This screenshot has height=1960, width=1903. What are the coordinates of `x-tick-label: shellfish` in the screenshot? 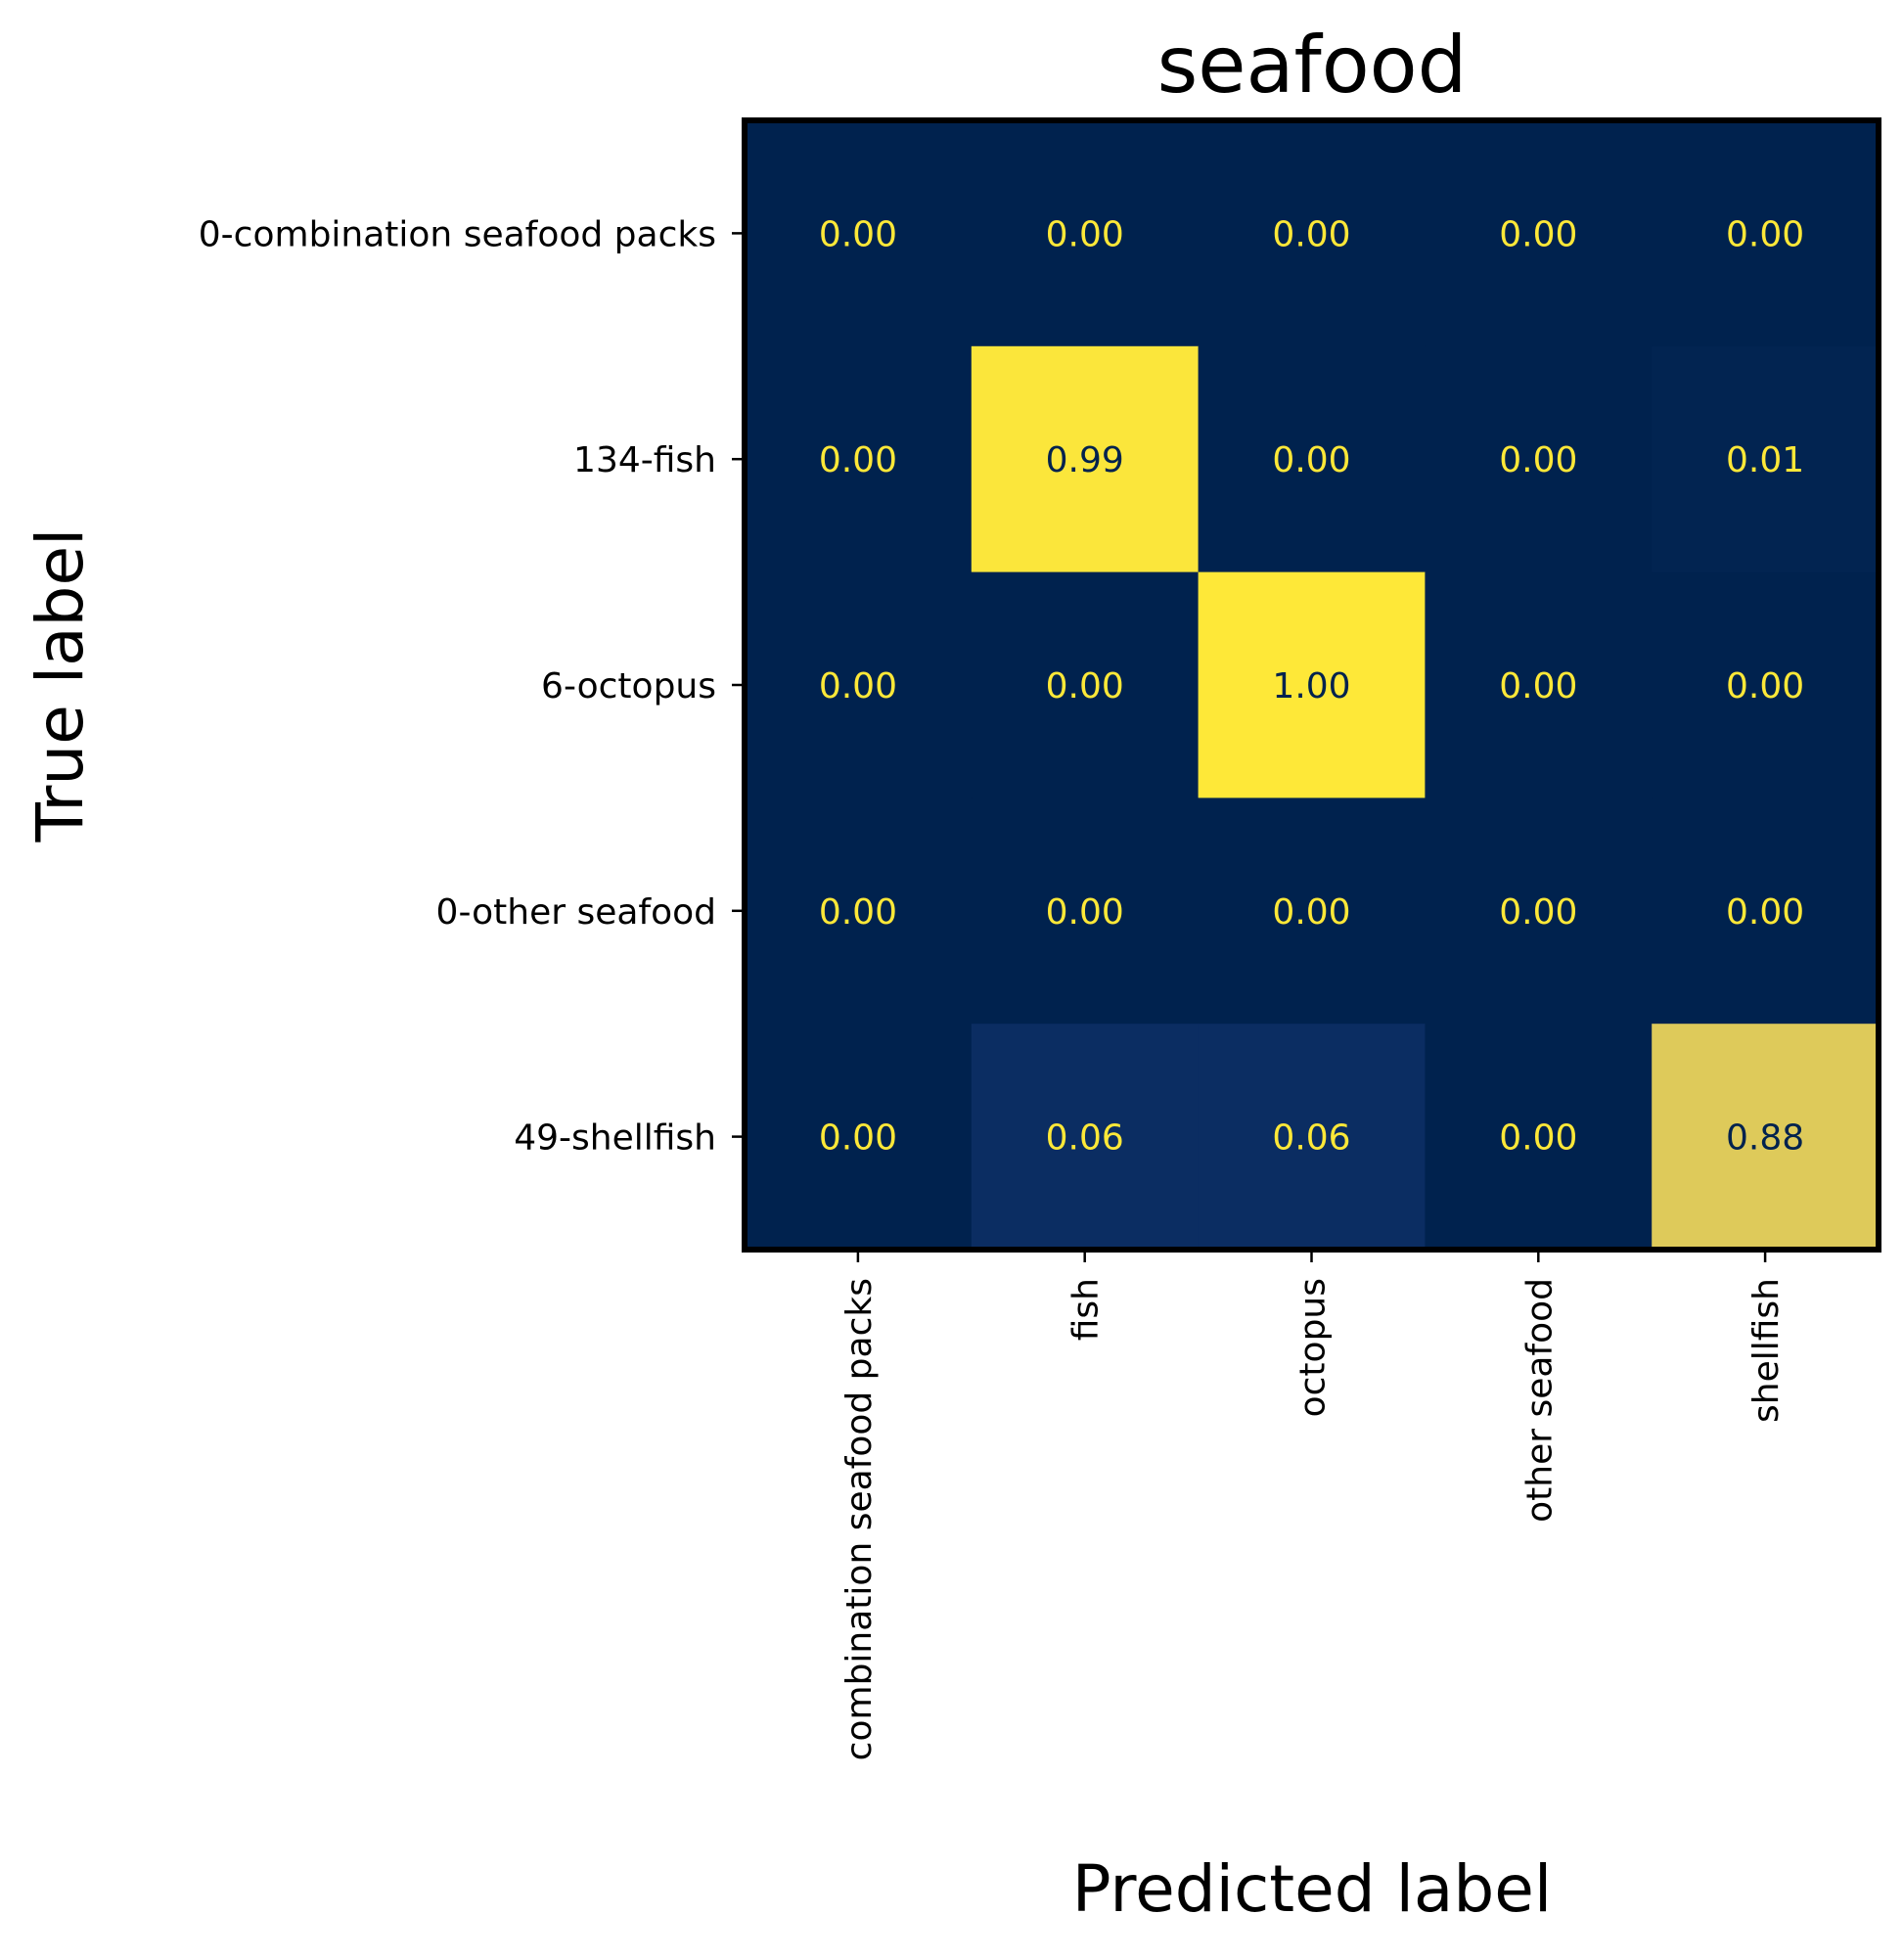 It's located at (1766, 1350).